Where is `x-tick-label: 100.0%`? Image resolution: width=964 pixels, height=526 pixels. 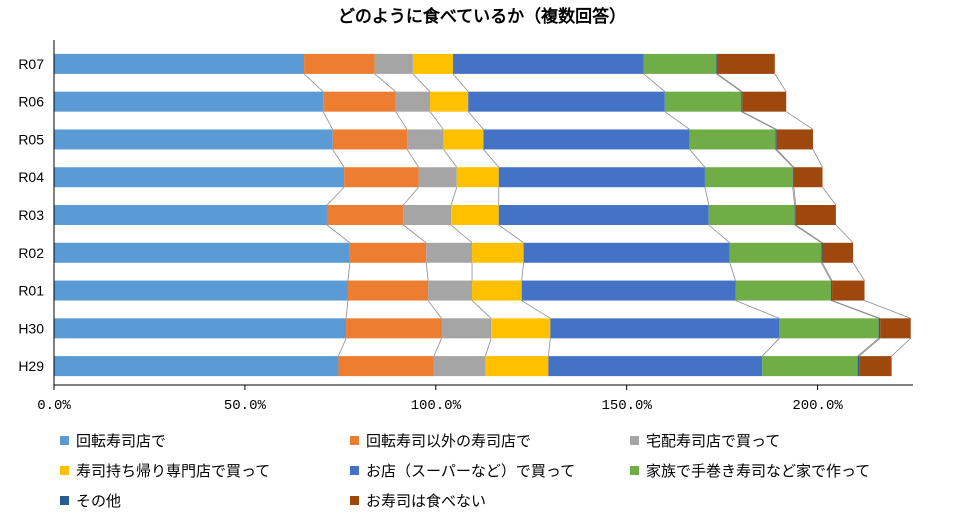 x-tick-label: 100.0% is located at coordinates (436, 406).